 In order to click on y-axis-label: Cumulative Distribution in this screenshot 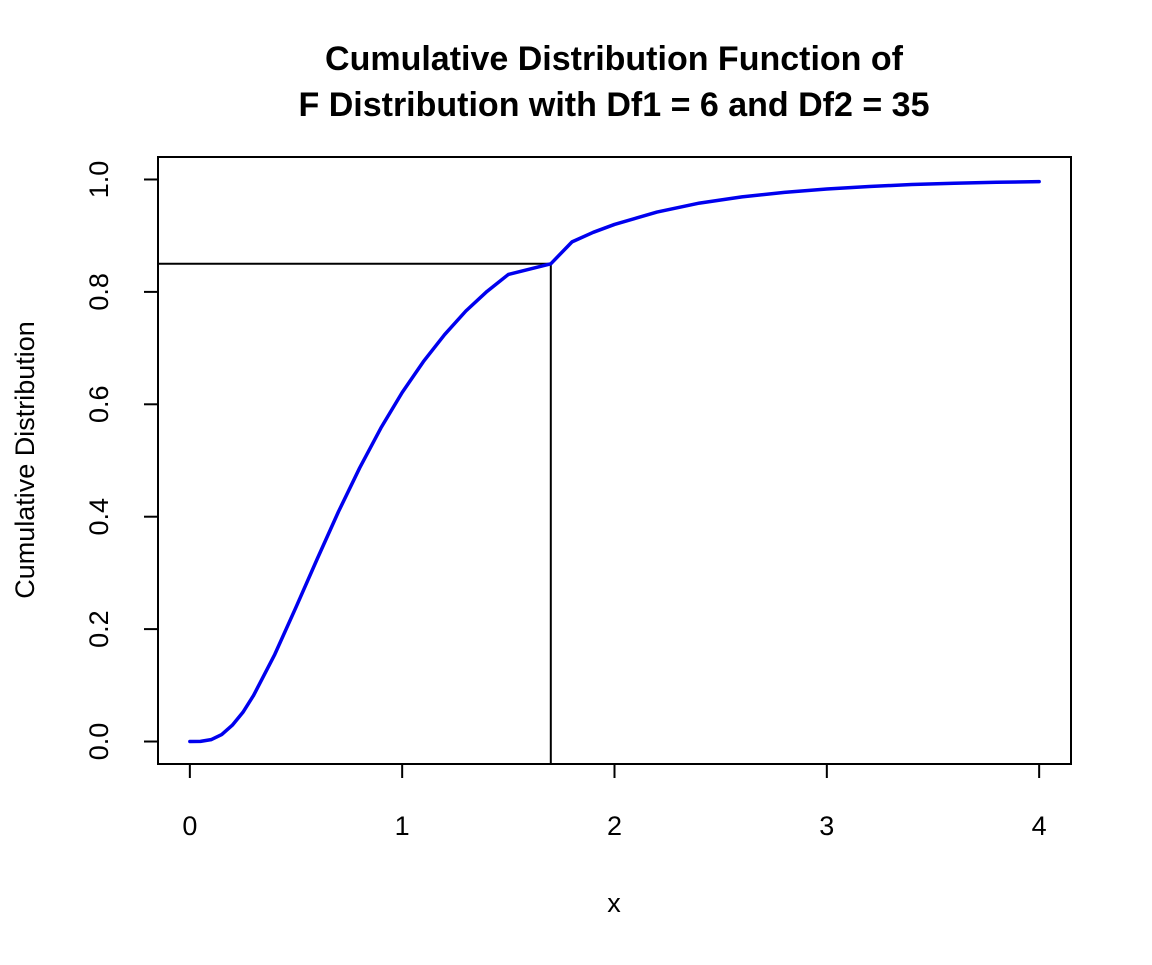, I will do `click(25, 460)`.